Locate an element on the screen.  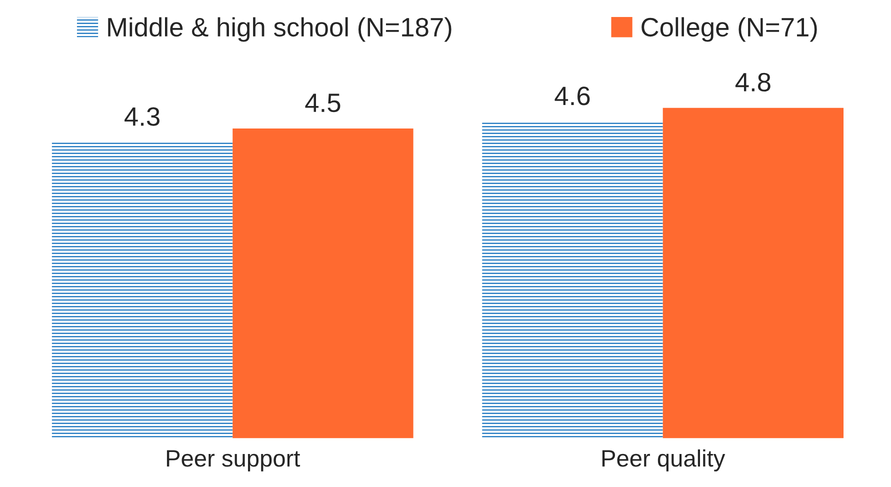
legend-label: Middle & high school (N=187) is located at coordinates (280, 29).